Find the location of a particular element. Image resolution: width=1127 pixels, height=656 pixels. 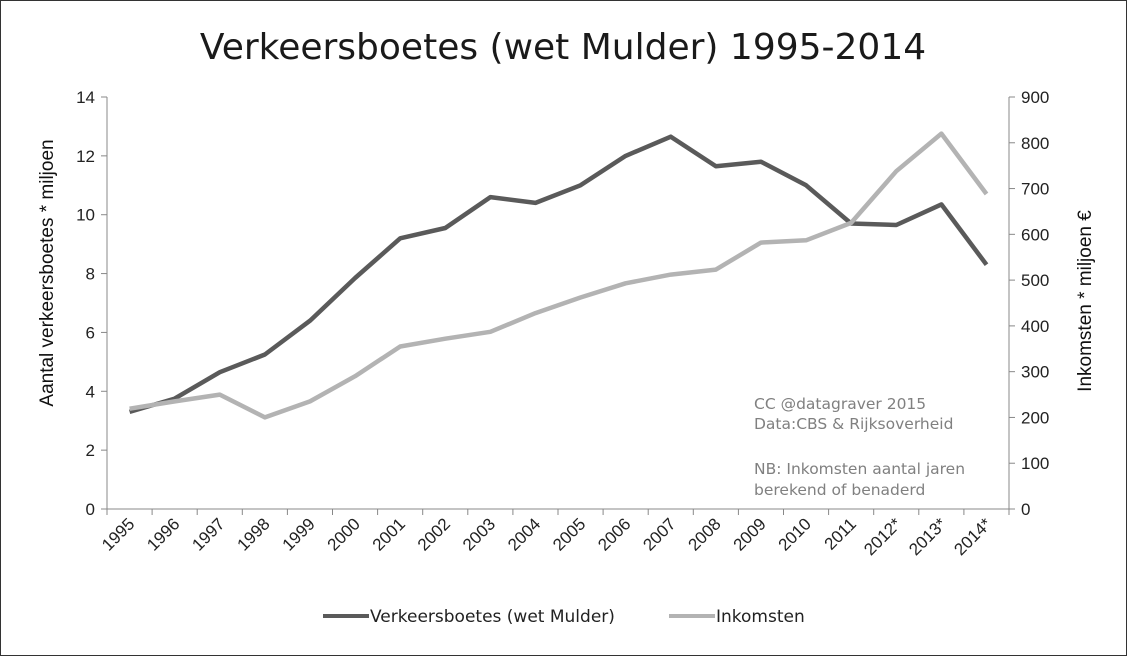

x-tick-label: 1995 is located at coordinates (118, 534).